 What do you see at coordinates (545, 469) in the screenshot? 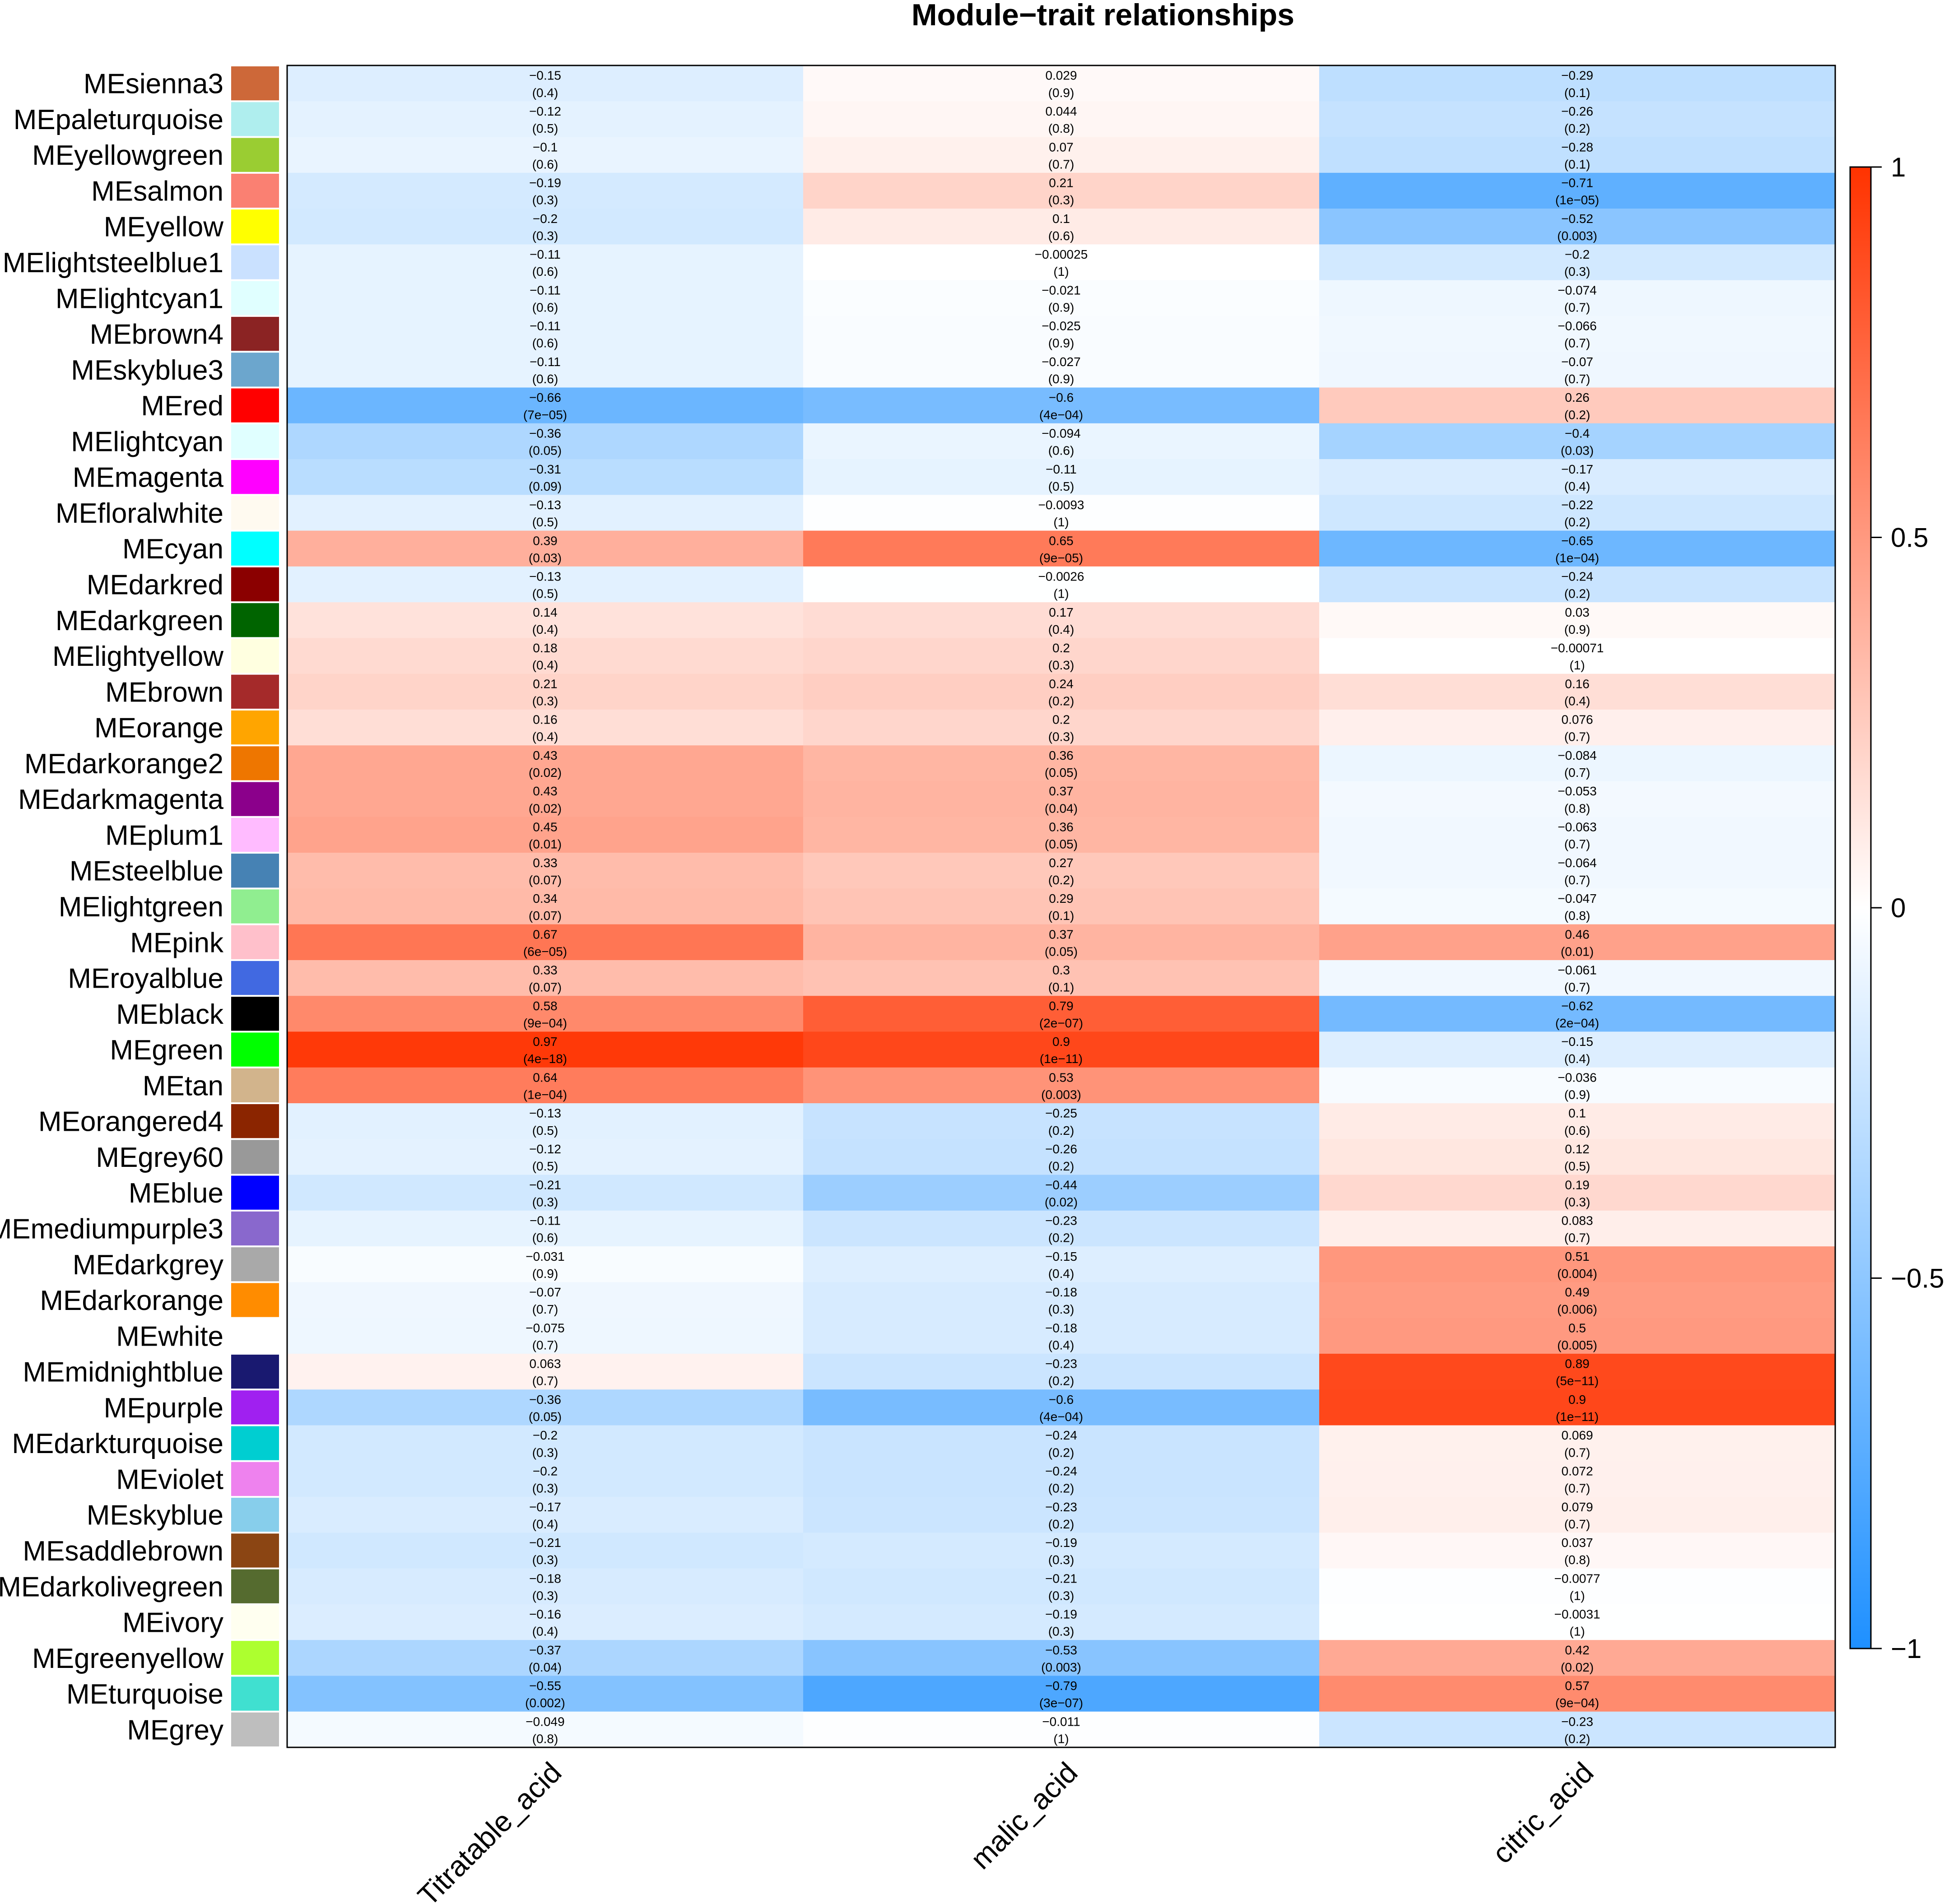
I see `cell-correlation-label: −0.31` at bounding box center [545, 469].